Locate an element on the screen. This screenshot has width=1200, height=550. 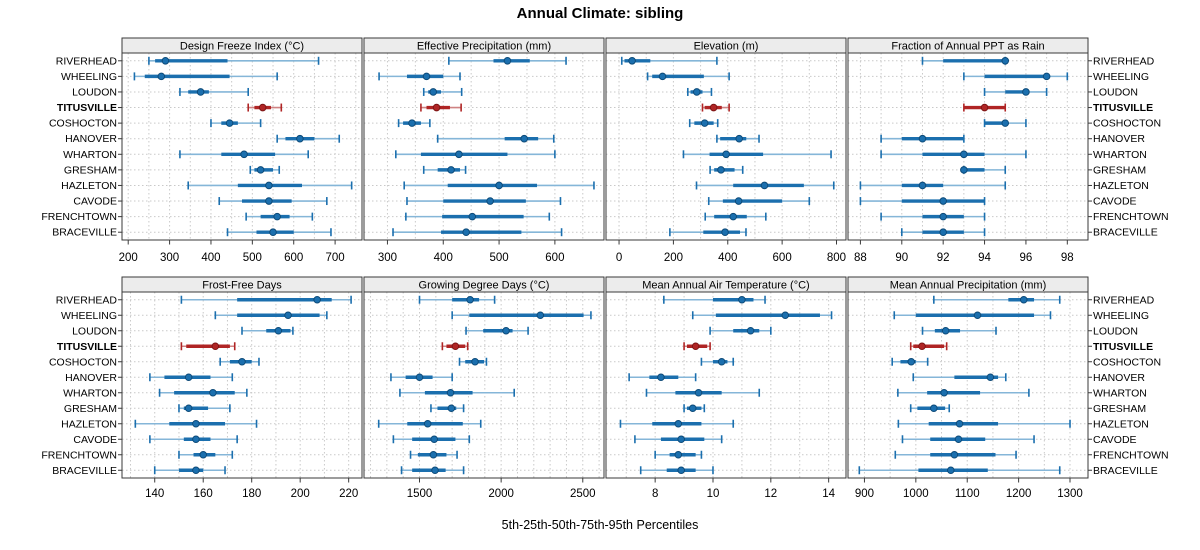
panel-5: Growing Degree Days (°C) 1500 2000 2500 is located at coordinates (484, 388).